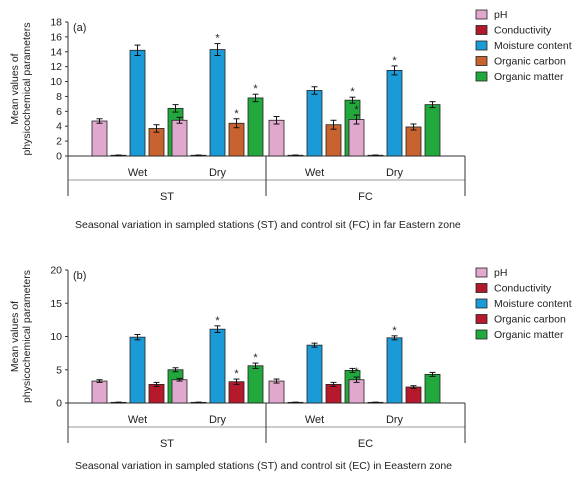 This screenshot has width=578, height=487. What do you see at coordinates (56, 52) in the screenshot?
I see `y-tick-label: 14` at bounding box center [56, 52].